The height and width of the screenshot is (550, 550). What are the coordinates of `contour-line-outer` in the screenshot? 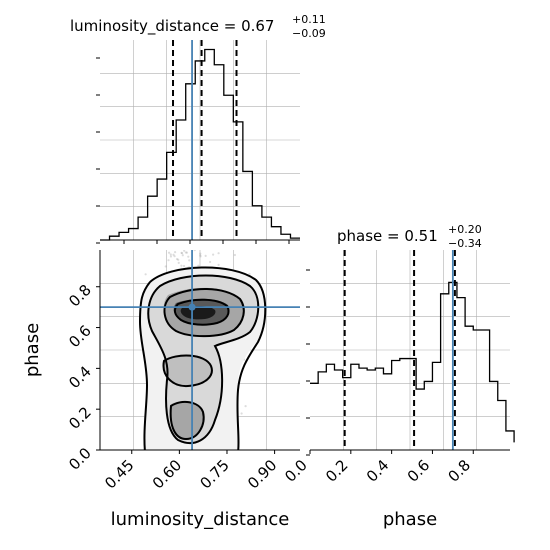 It's located at (202, 358).